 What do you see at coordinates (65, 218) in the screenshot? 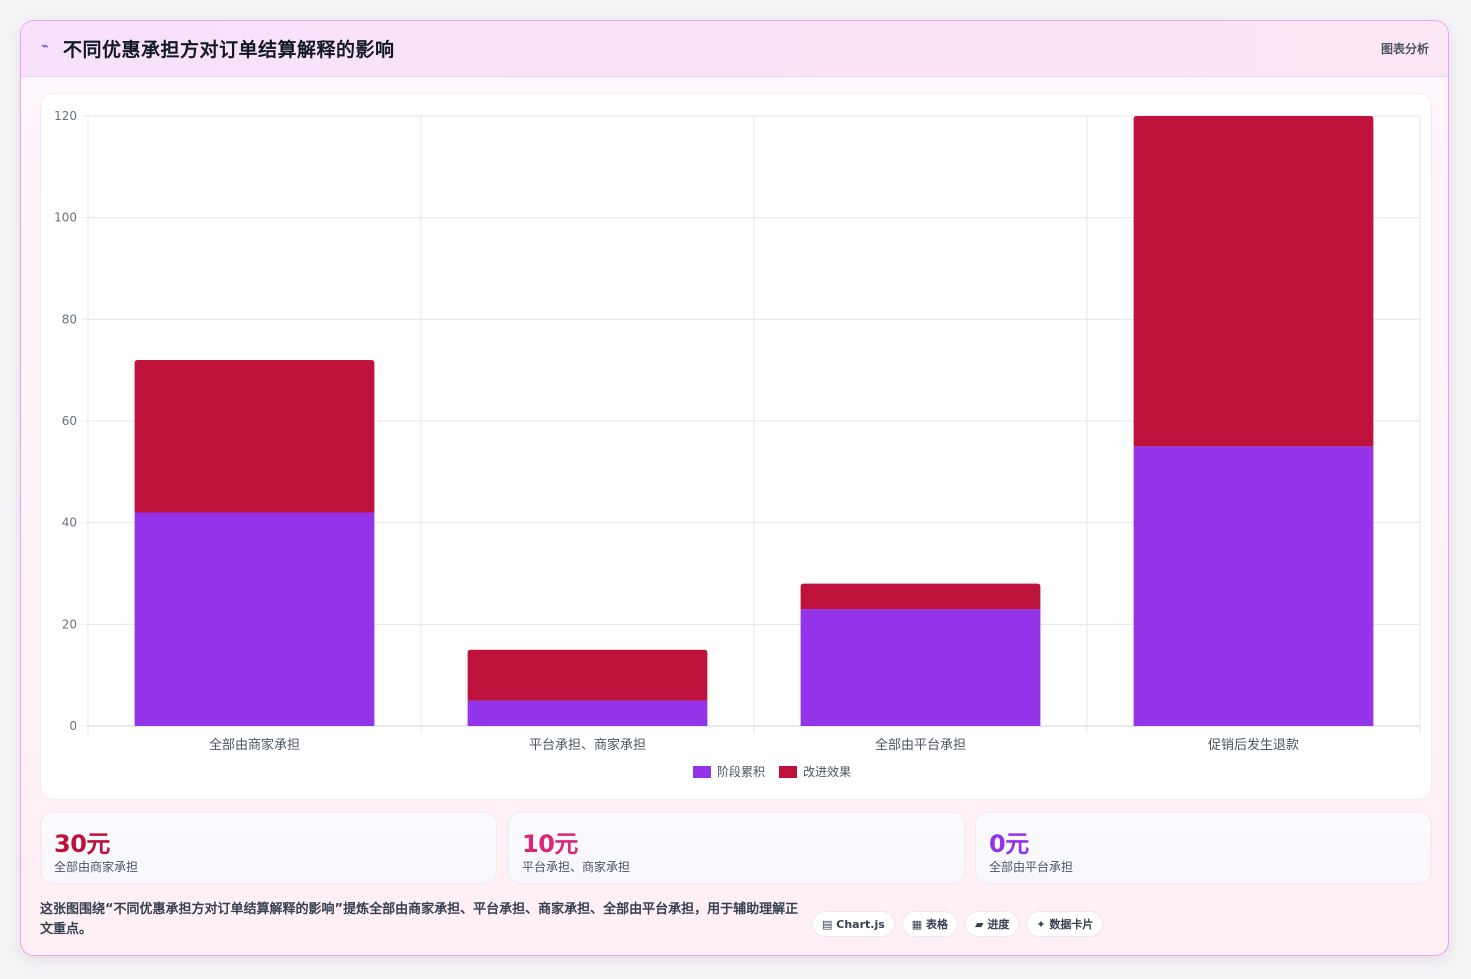
I see `y-tick-label: 100` at bounding box center [65, 218].